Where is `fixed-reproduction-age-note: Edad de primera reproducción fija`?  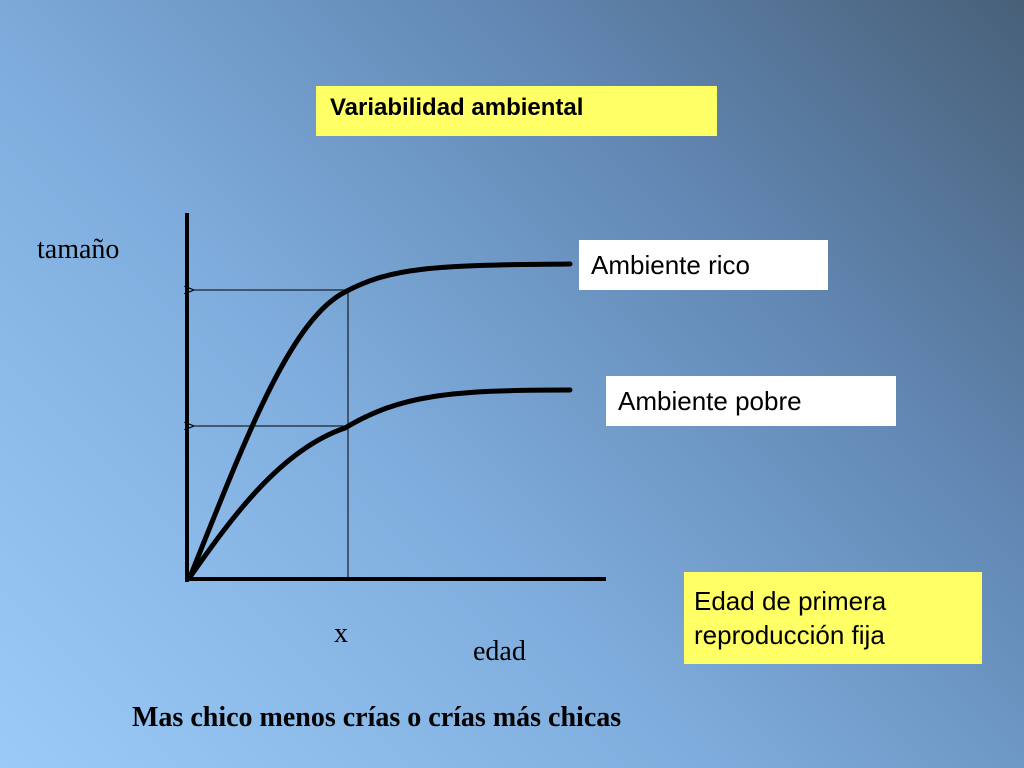 fixed-reproduction-age-note: Edad de primera reproducción fija is located at coordinates (833, 618).